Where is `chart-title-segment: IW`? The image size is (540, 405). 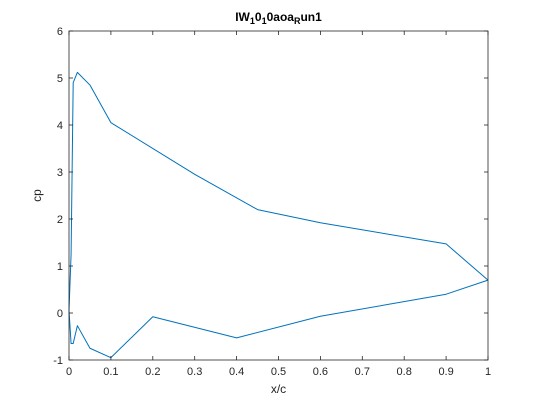 chart-title-segment: IW is located at coordinates (242, 17).